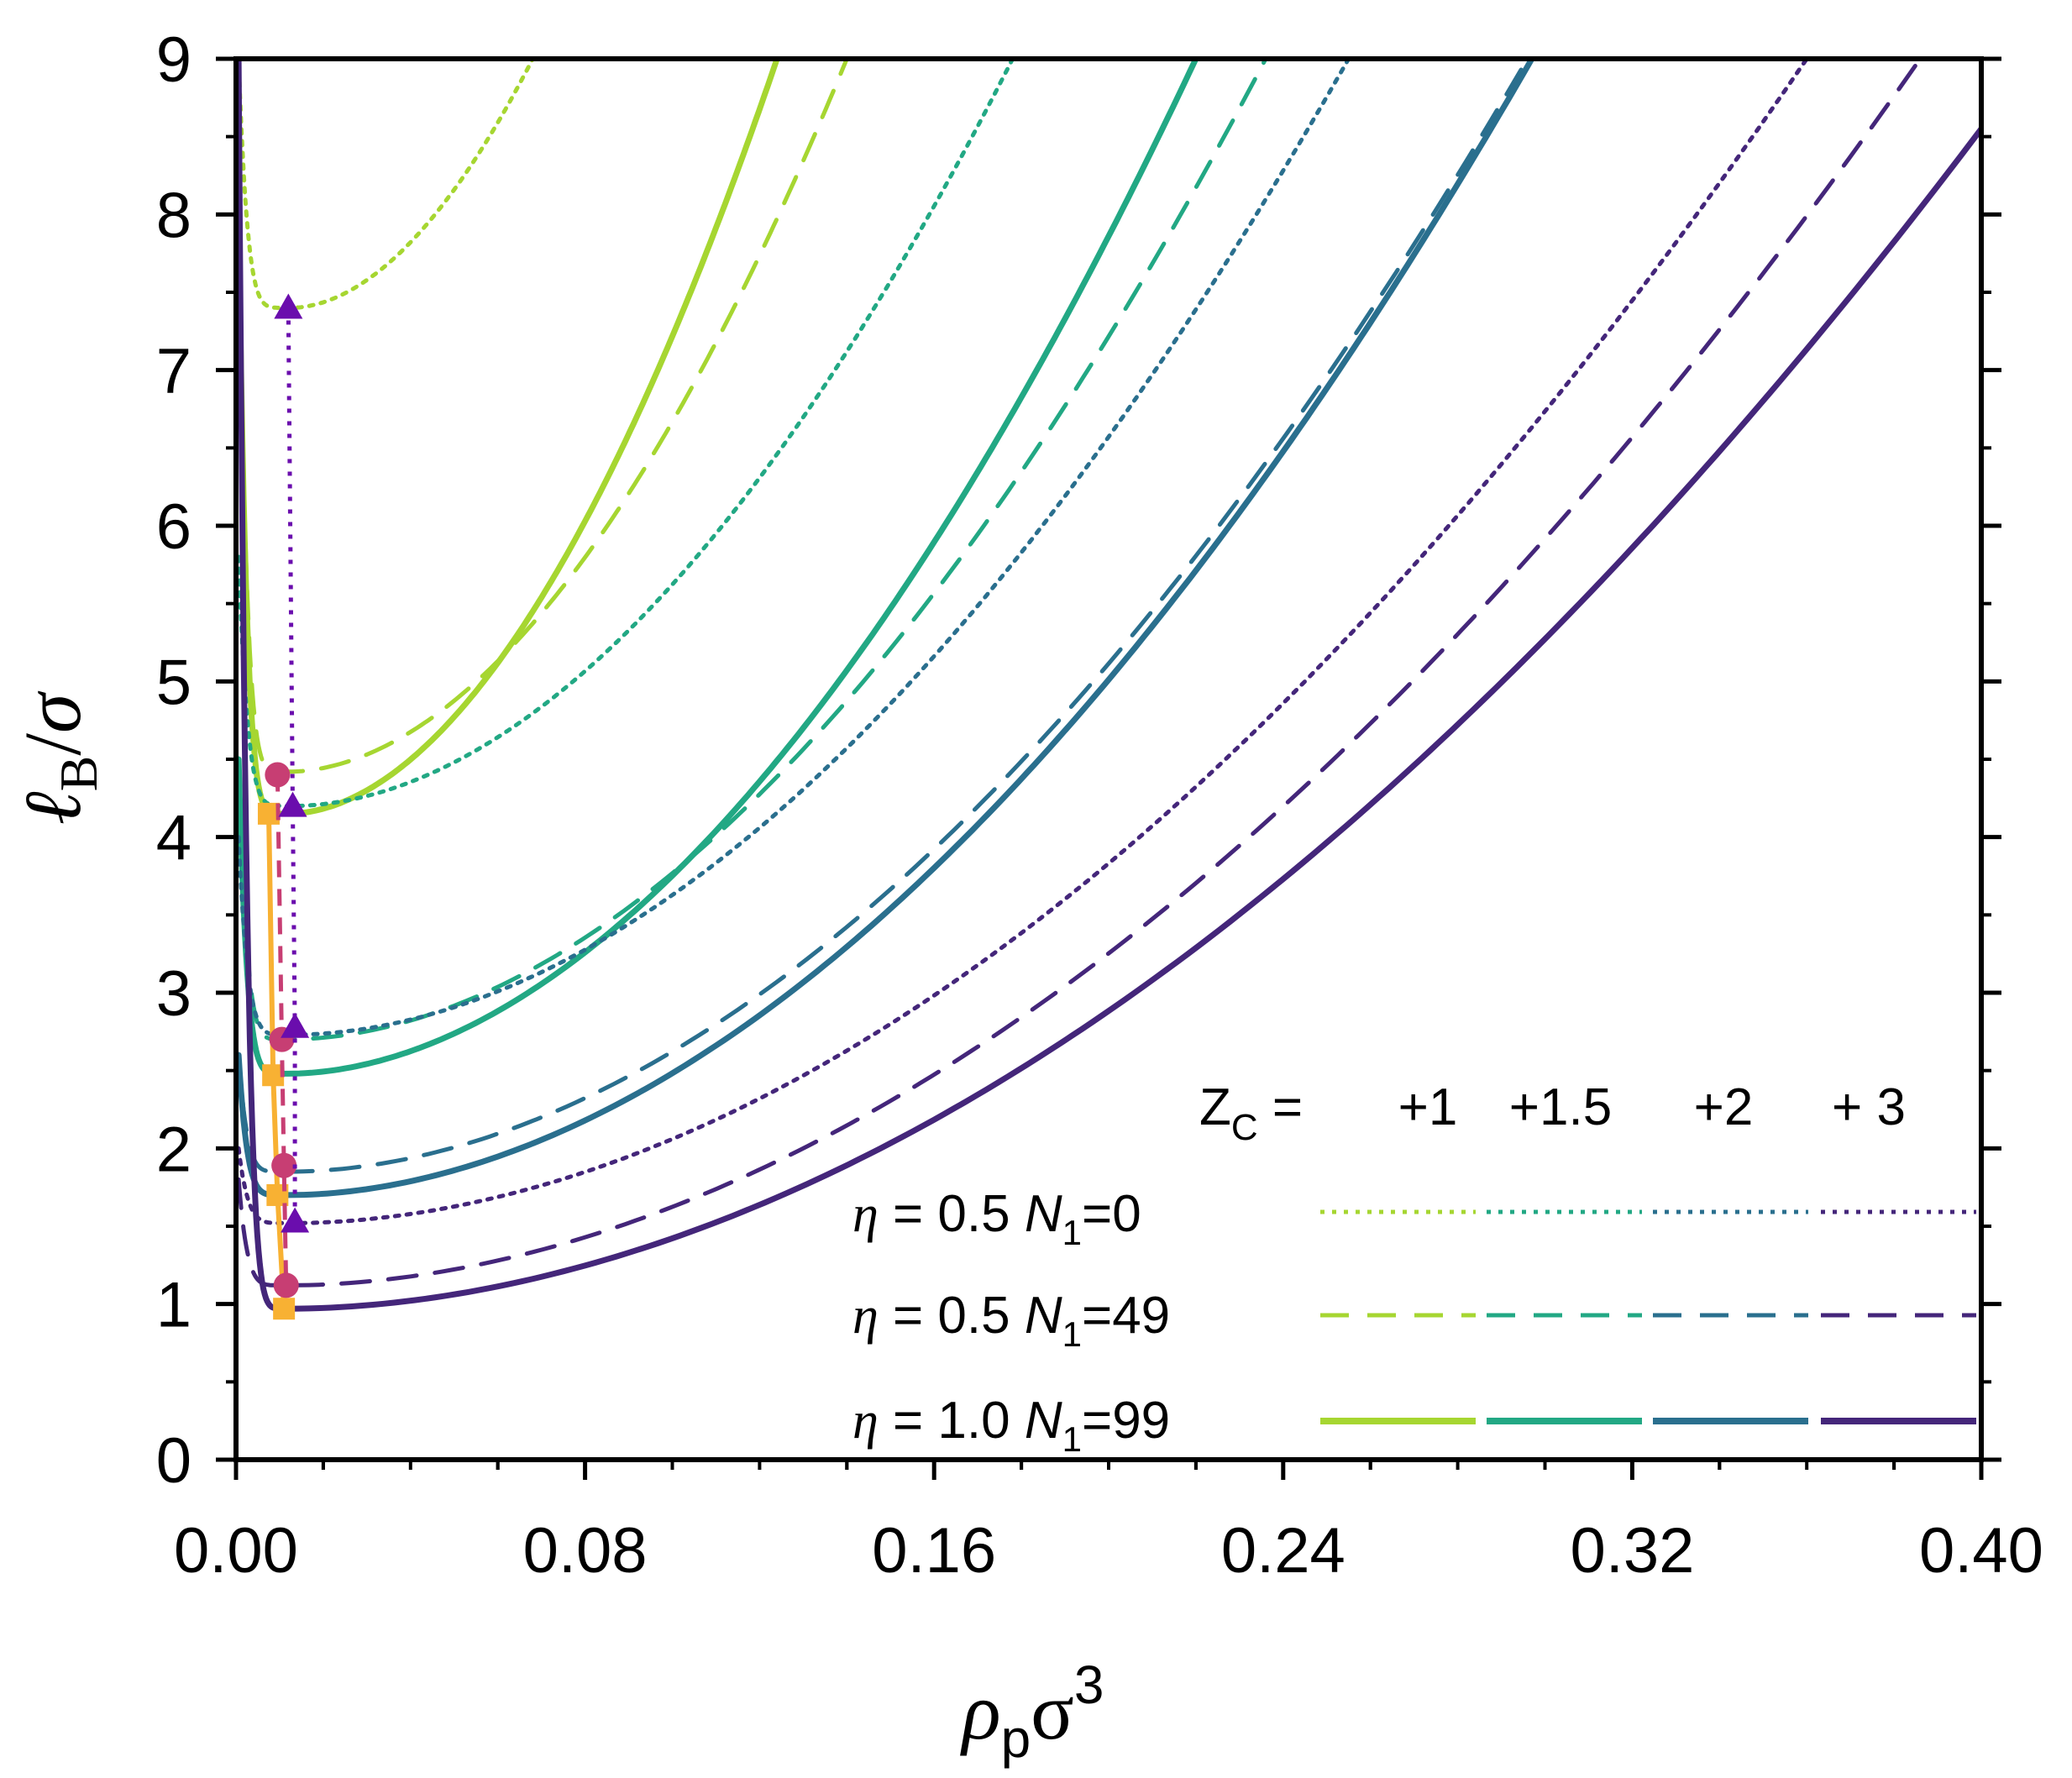  What do you see at coordinates (174, 371) in the screenshot?
I see `y-tick-label: 7` at bounding box center [174, 371].